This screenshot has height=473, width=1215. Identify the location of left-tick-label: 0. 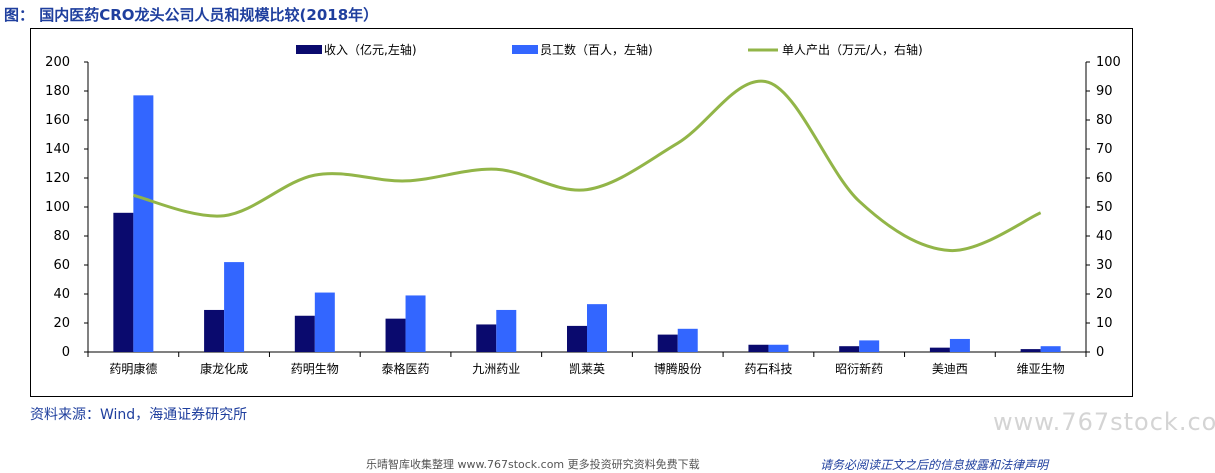
(66, 352).